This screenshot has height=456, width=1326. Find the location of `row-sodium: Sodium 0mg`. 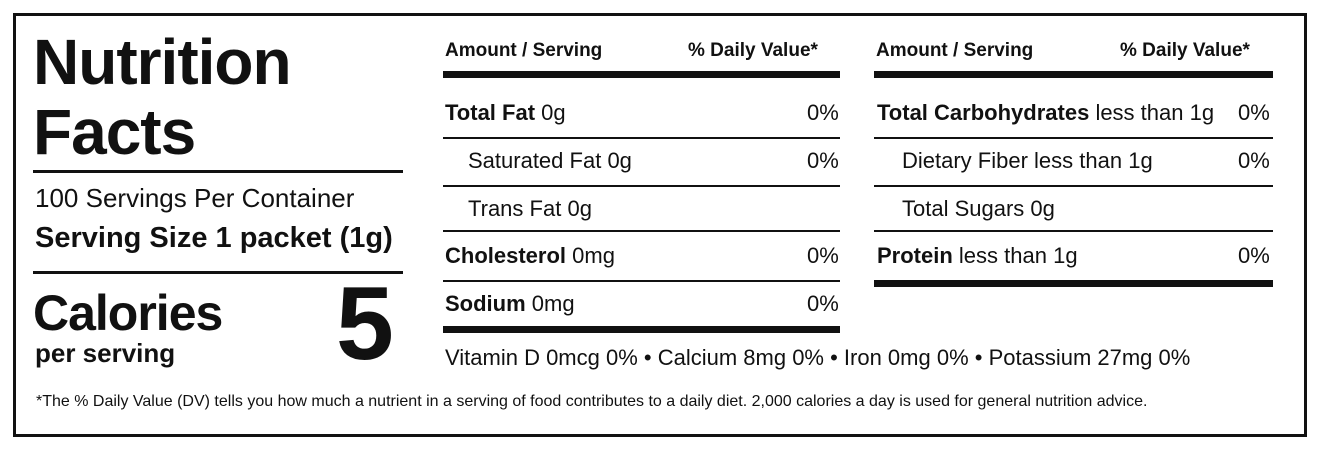

row-sodium: Sodium 0mg is located at coordinates (510, 304).